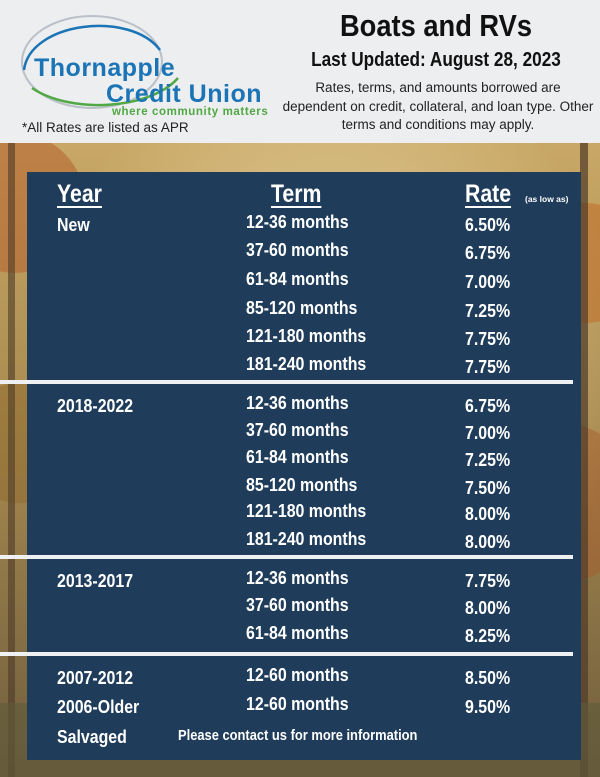 This screenshot has width=600, height=777. Describe the element at coordinates (95, 580) in the screenshot. I see `year-group-label: 2013-2017` at that location.